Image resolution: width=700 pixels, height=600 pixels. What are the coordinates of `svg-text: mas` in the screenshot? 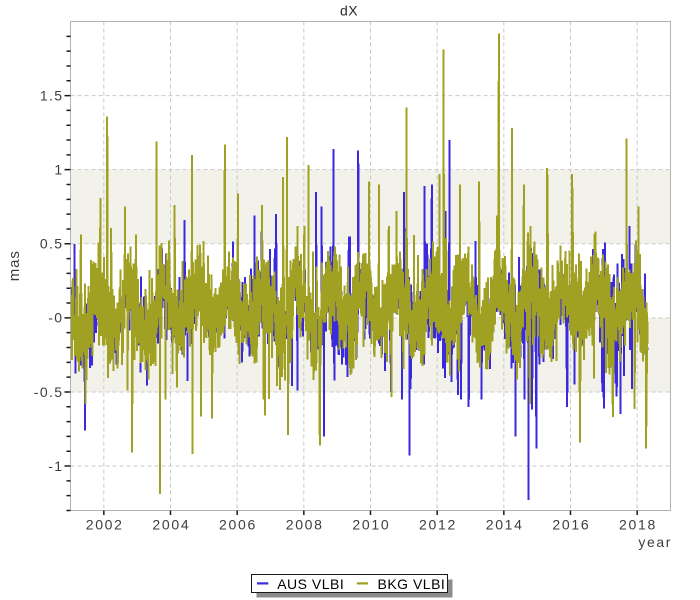 It's located at (14, 265).